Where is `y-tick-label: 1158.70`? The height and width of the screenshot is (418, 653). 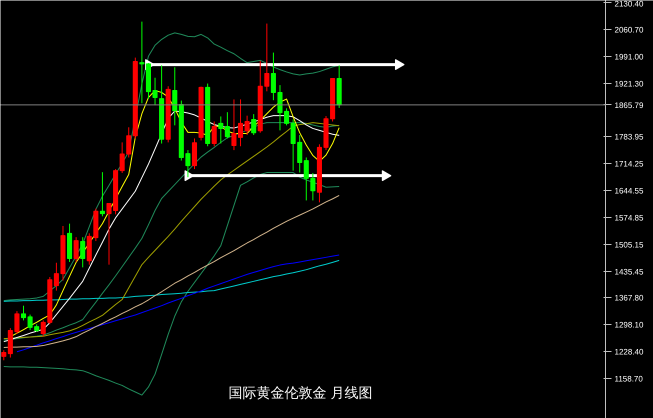 y-tick-label: 1158.70 is located at coordinates (629, 379).